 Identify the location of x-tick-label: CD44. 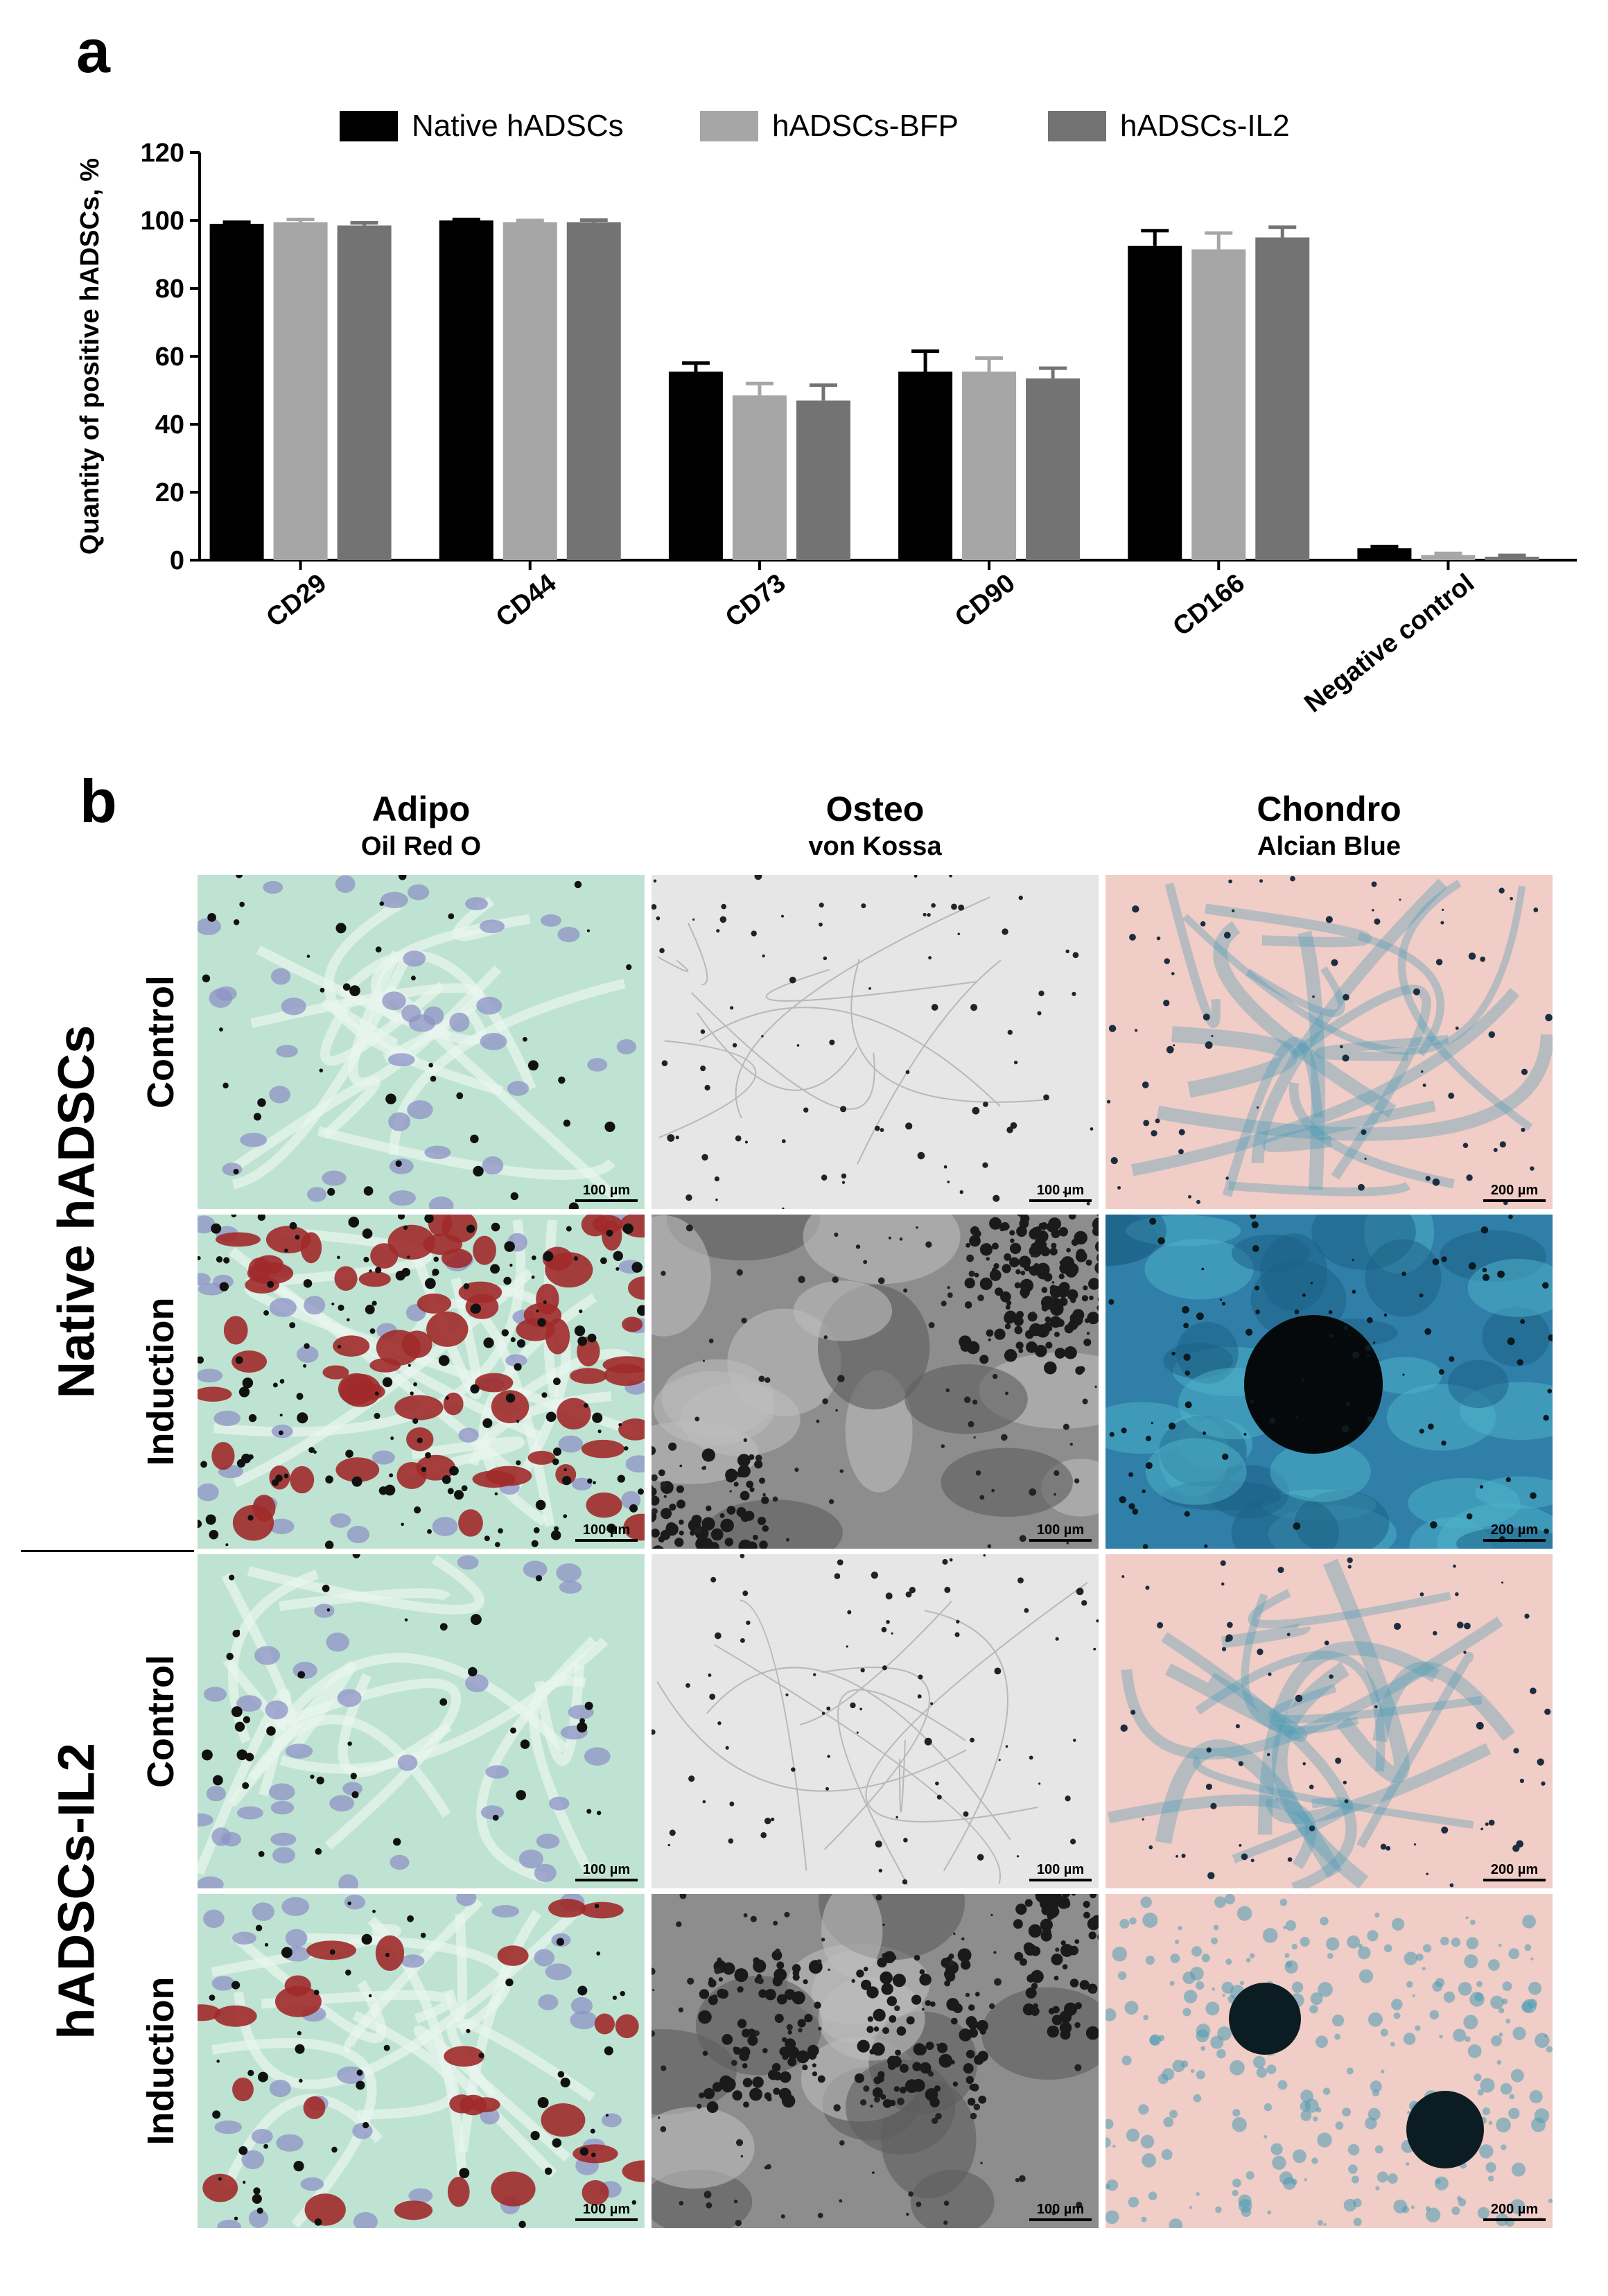
(526, 600).